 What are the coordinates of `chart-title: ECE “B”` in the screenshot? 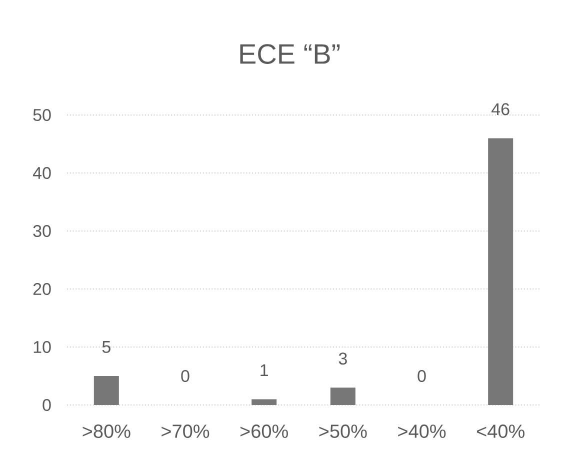 It's located at (290, 54).